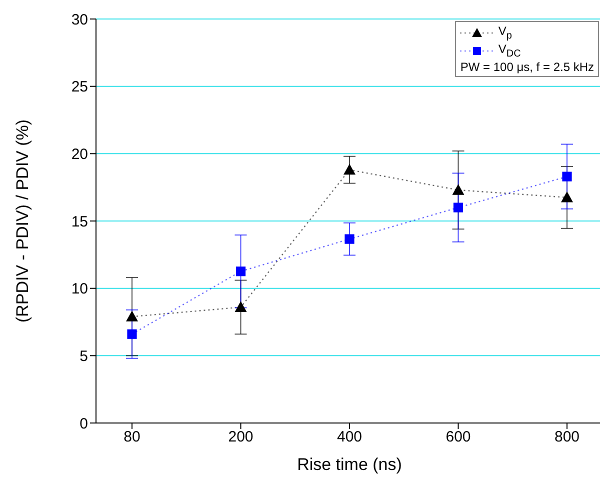  I want to click on y-tick-label: 10, so click(79, 289).